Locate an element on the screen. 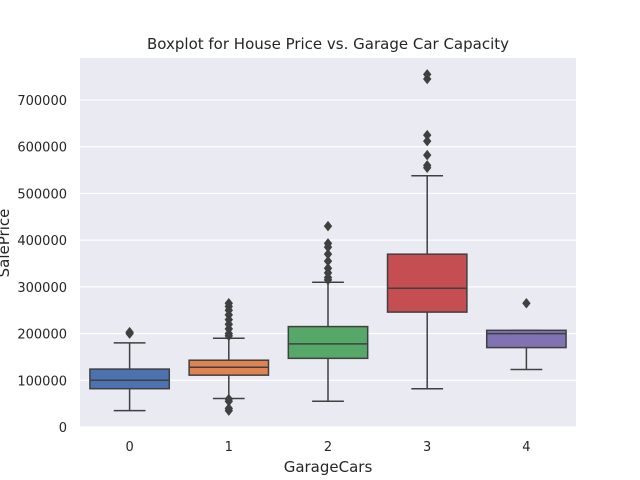 This screenshot has height=480, width=640. y-tick-label: 0 is located at coordinates (63, 428).